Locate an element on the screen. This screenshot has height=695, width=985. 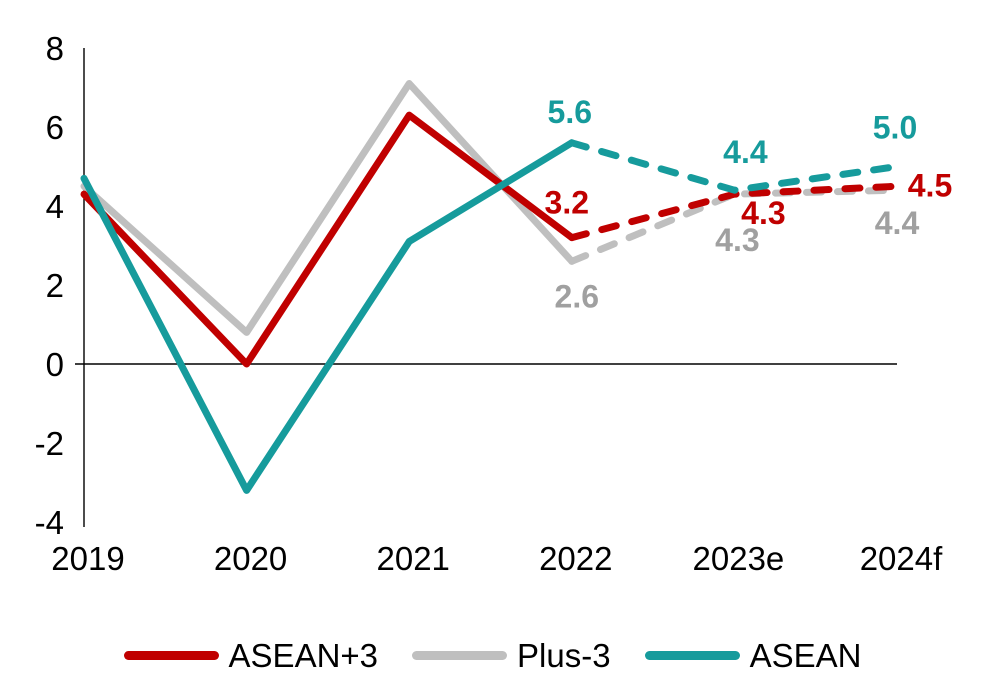
data-label-plus-3-2024f: 4.4 is located at coordinates (897, 223).